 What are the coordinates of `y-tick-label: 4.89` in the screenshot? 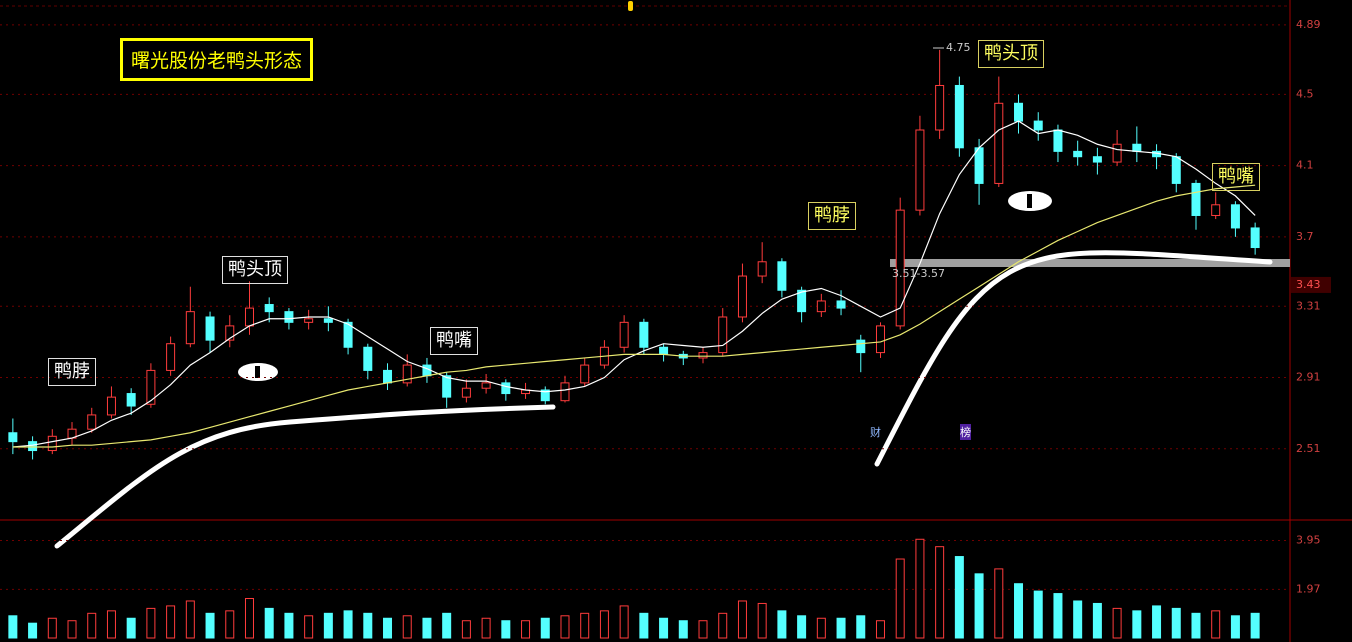 It's located at (1308, 24).